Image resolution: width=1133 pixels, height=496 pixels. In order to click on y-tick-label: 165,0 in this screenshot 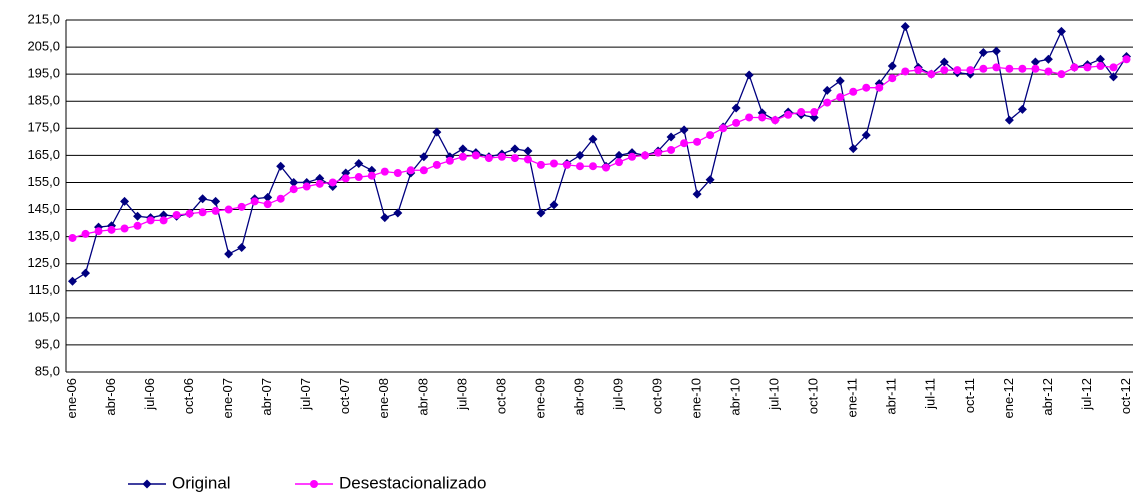, I will do `click(43, 154)`.